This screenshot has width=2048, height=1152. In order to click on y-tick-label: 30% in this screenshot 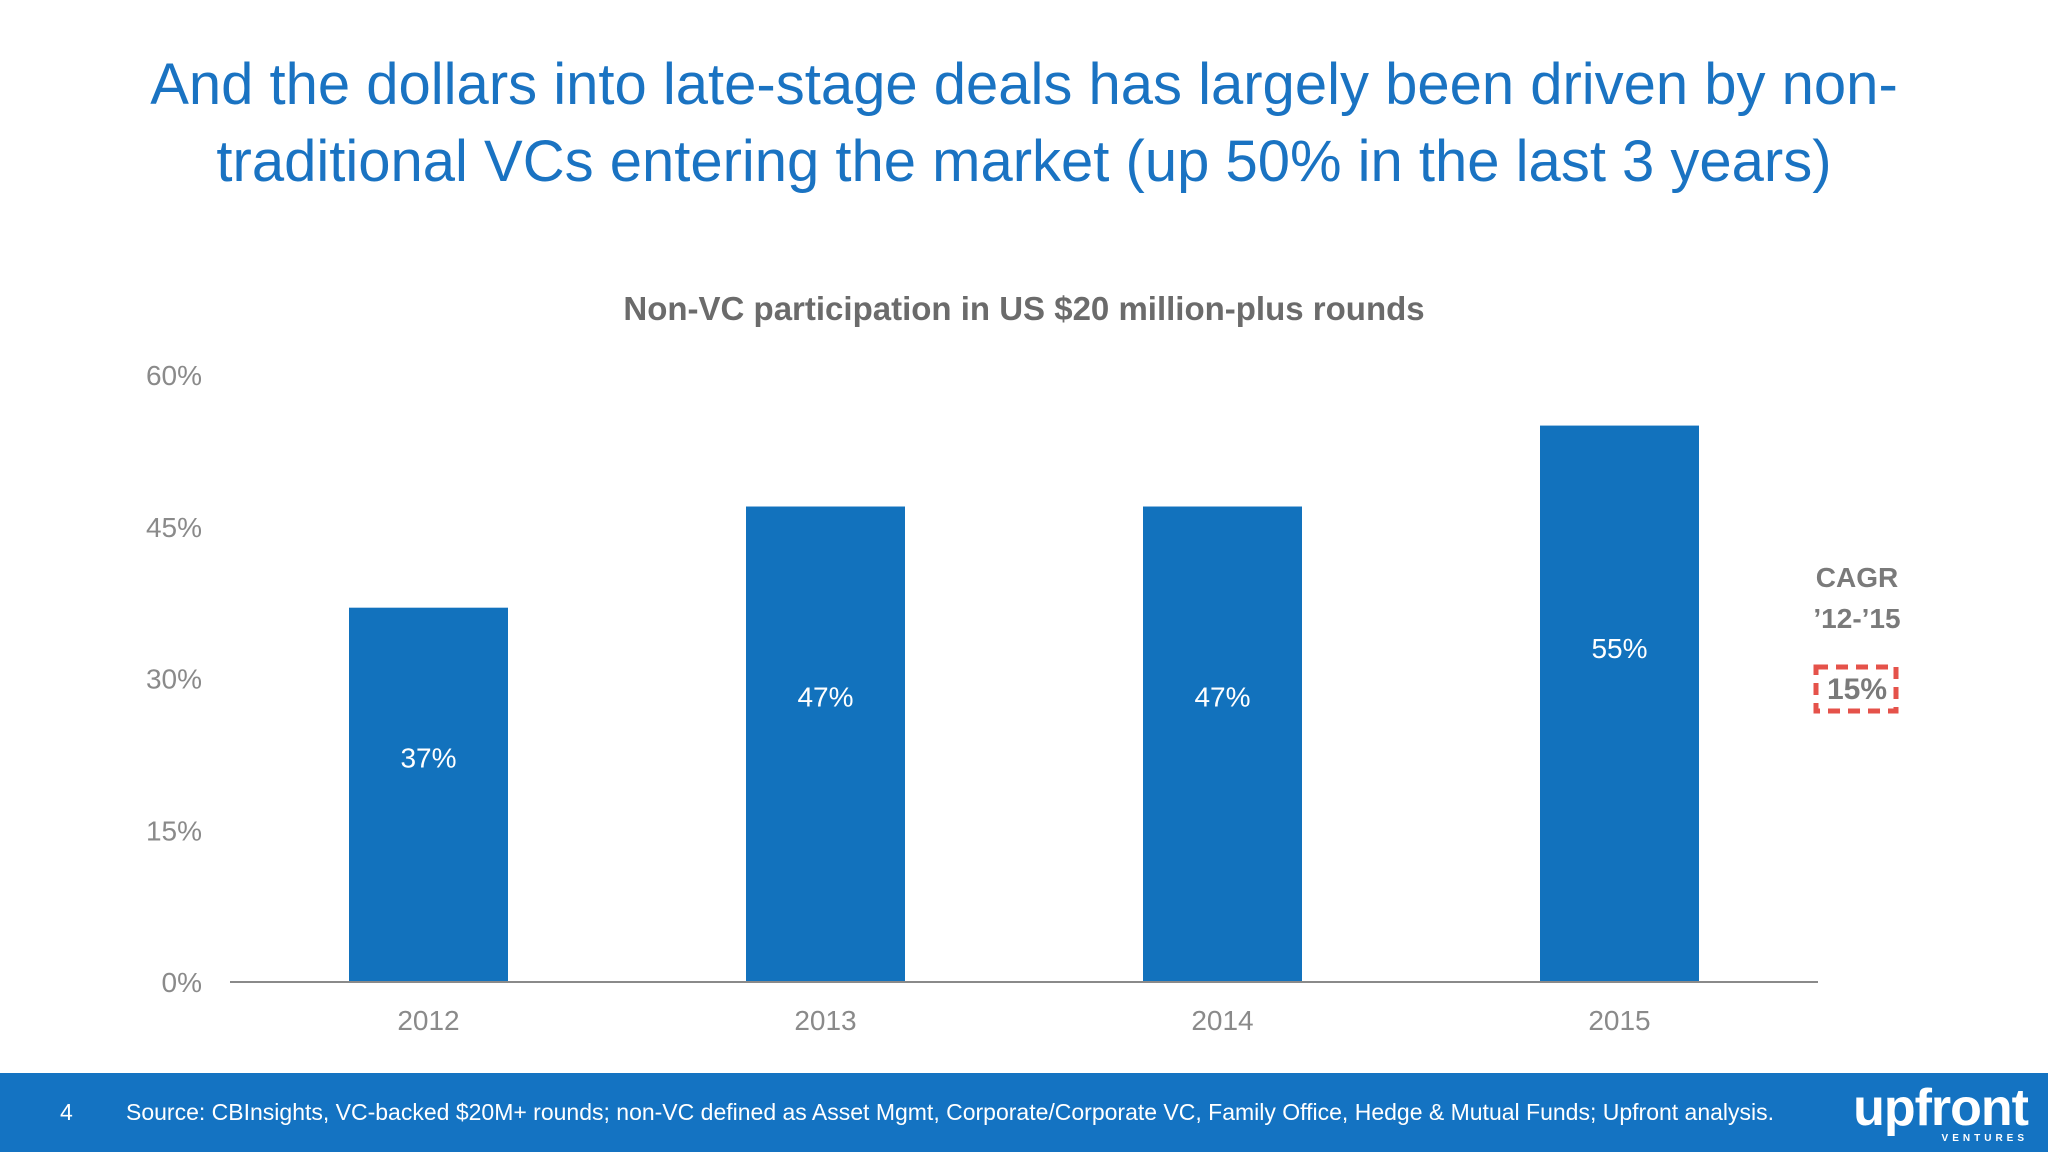, I will do `click(174, 679)`.